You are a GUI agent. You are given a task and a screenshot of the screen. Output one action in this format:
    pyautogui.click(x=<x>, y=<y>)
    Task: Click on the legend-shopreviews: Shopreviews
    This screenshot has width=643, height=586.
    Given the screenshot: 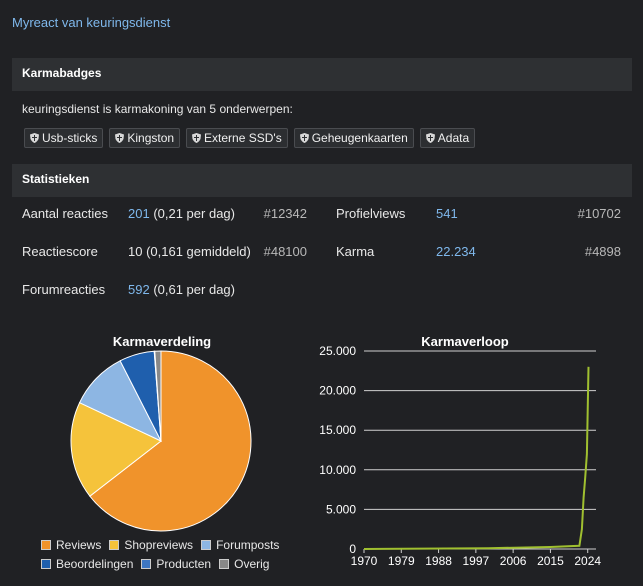 What is the action you would take?
    pyautogui.click(x=151, y=545)
    